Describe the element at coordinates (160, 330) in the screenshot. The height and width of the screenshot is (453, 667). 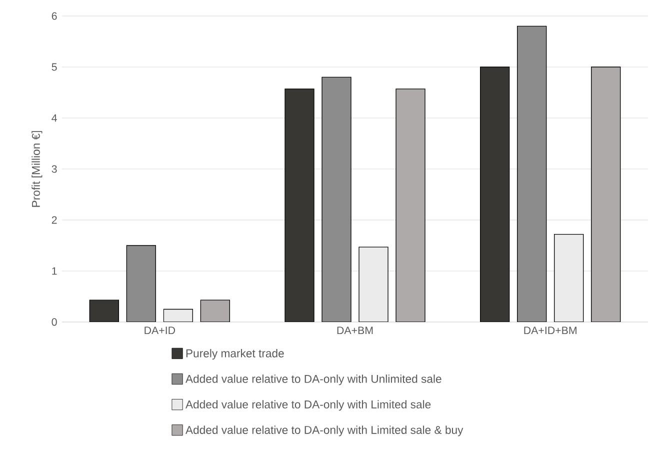
I see `x-tick-label: DA+ID` at that location.